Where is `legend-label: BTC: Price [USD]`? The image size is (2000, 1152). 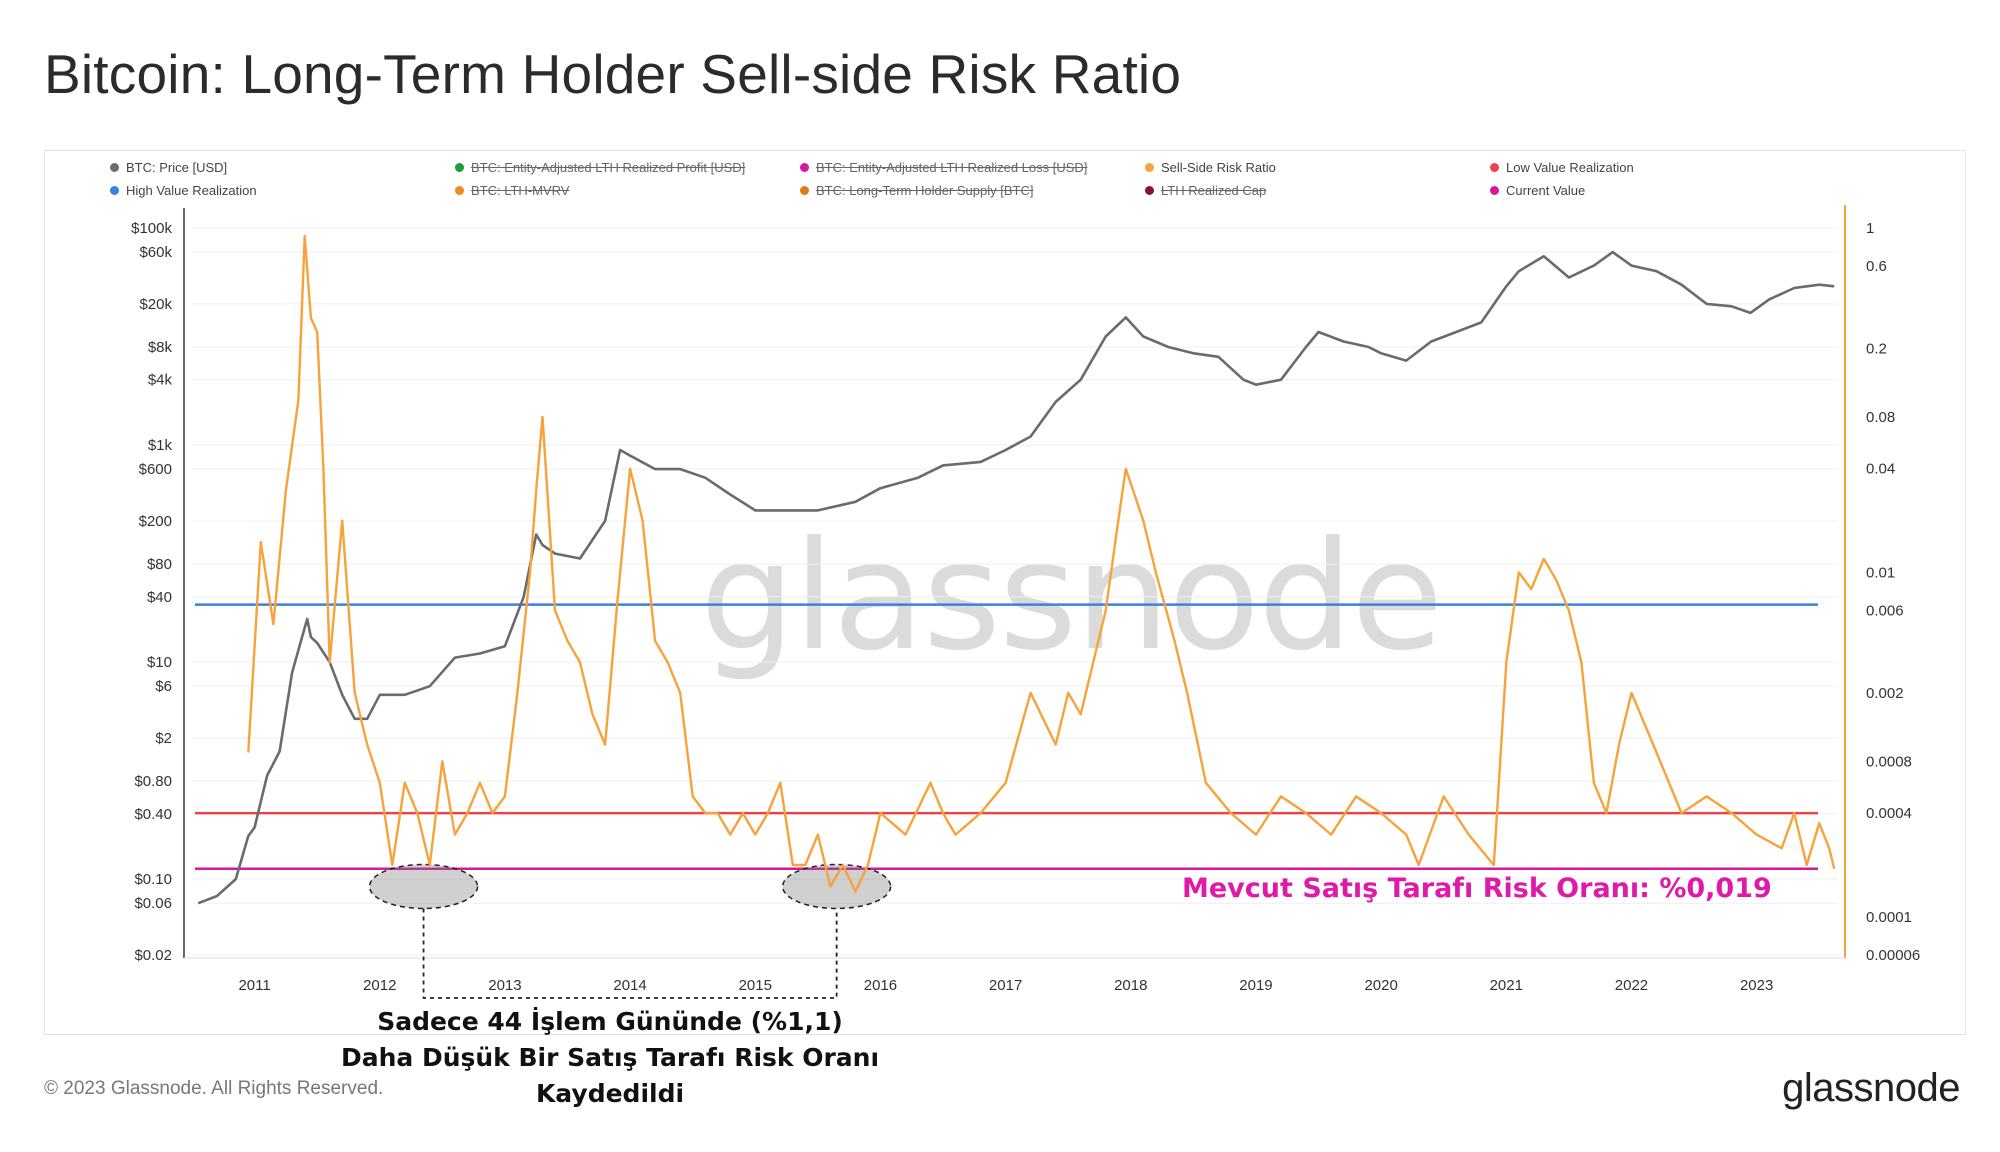
legend-label: BTC: Price [USD] is located at coordinates (177, 167).